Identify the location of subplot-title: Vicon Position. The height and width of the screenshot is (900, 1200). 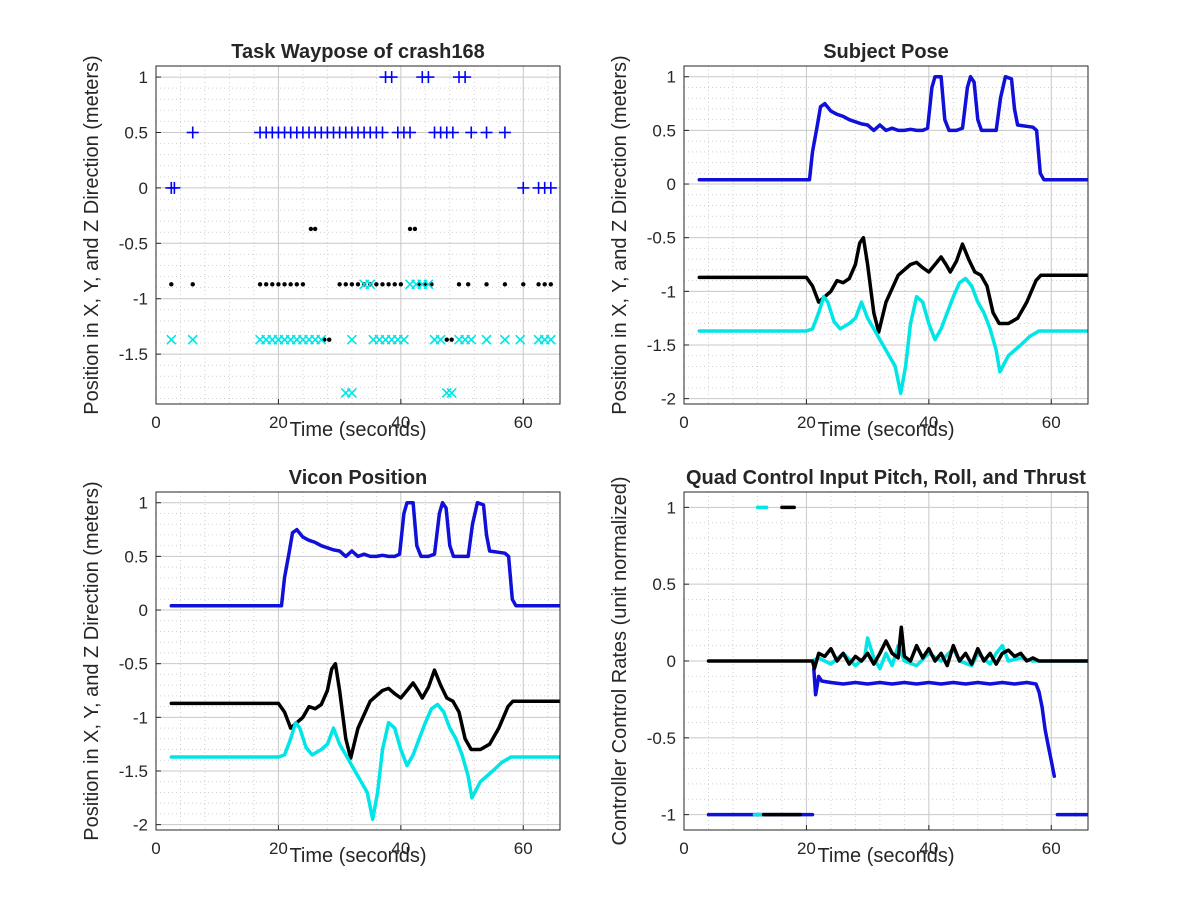
(358, 478).